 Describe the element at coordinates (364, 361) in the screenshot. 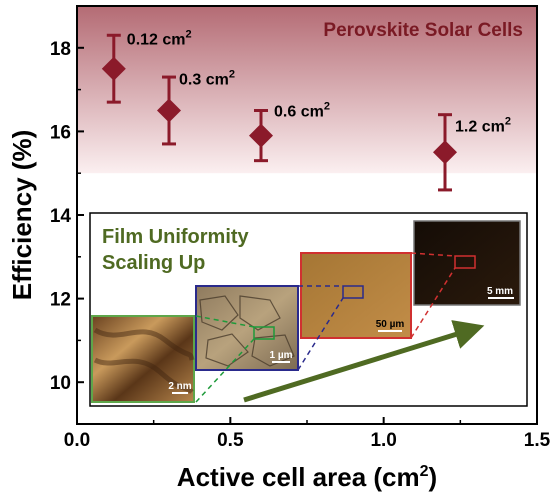

I see `scaling-up-arrow` at that location.